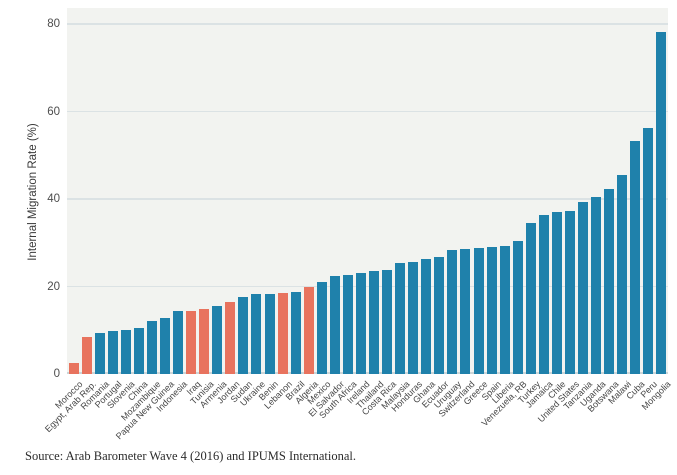 The image size is (677, 475). Describe the element at coordinates (53, 199) in the screenshot. I see `y-tick-label-40: 40` at that location.